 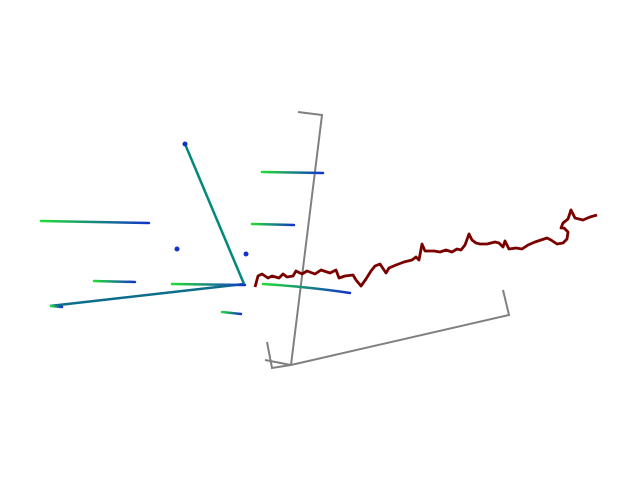 What do you see at coordinates (425, 248) in the screenshot?
I see `trajectory-path` at bounding box center [425, 248].